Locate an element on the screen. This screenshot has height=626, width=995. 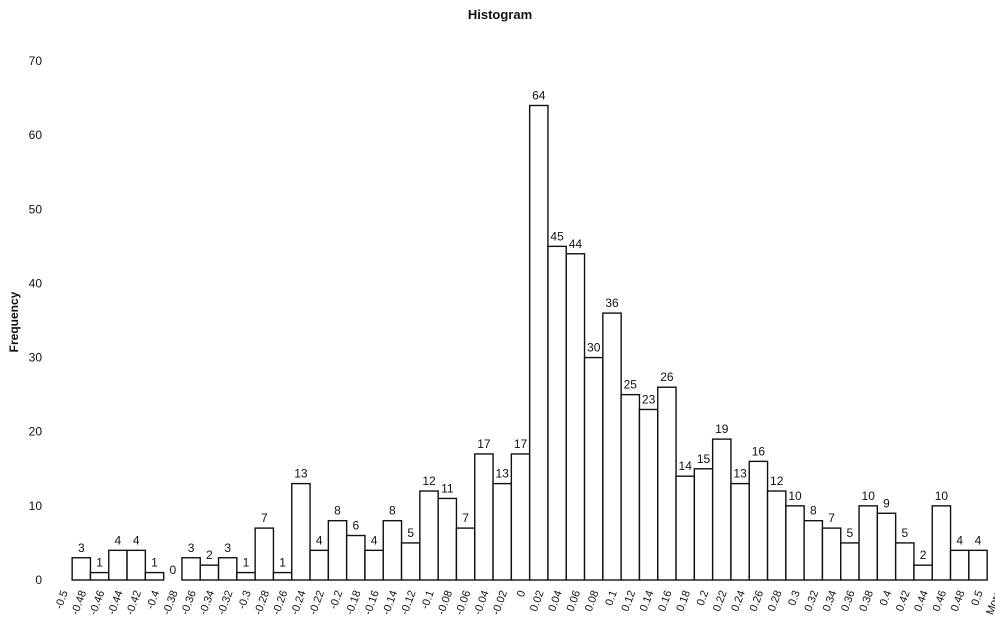
x-tick-label: 0.3 is located at coordinates (794, 598).